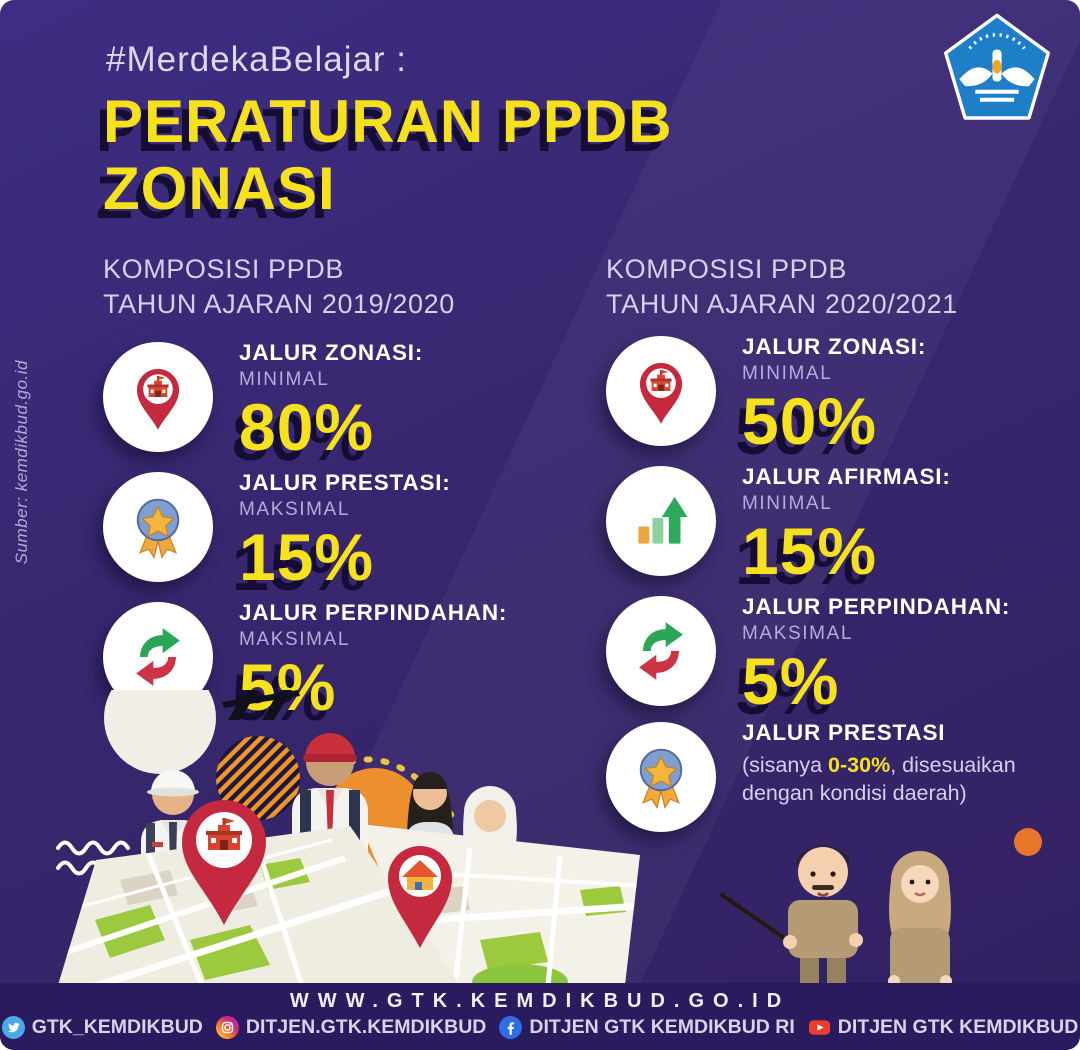 The width and height of the screenshot is (1080, 1050). I want to click on row-value: 80%, so click(307, 427).